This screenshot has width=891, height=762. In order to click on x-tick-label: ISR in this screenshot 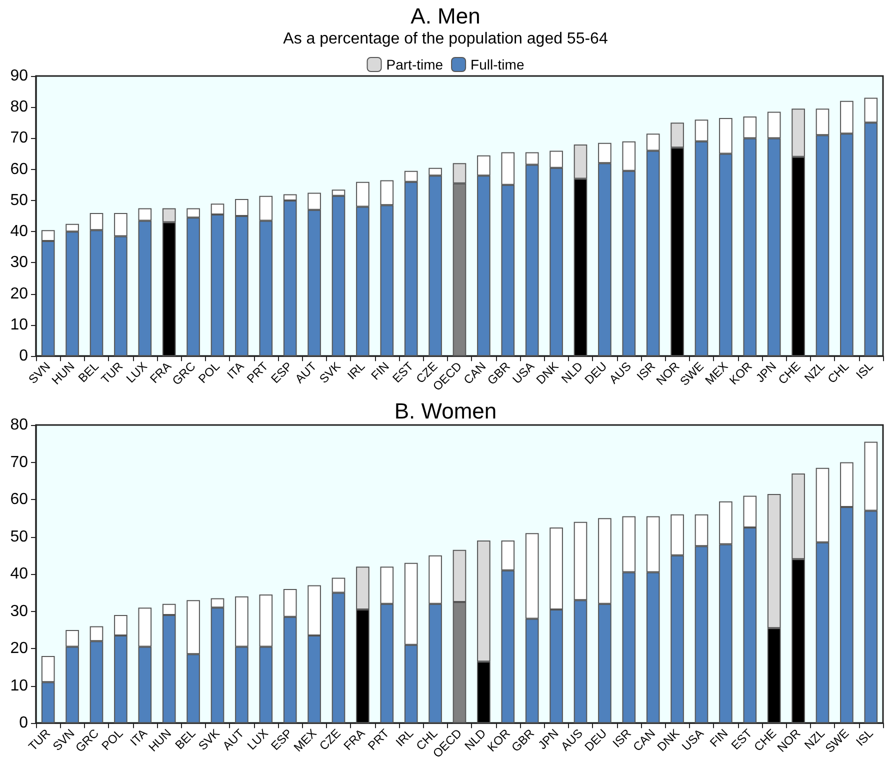, I will do `click(622, 738)`.